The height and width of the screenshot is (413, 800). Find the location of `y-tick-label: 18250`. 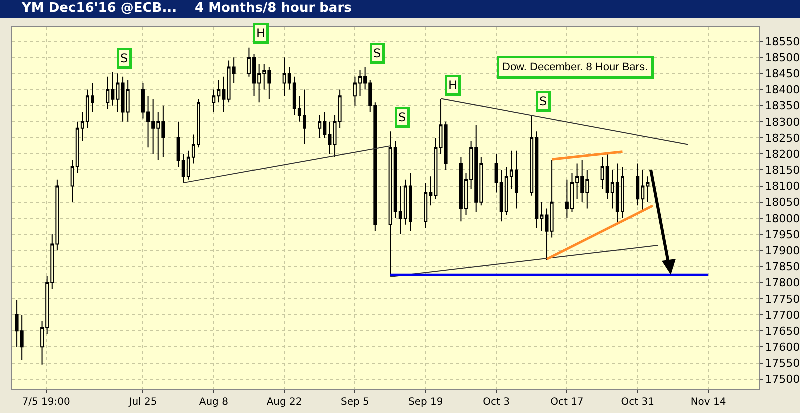

y-tick-label: 18250 is located at coordinates (782, 138).